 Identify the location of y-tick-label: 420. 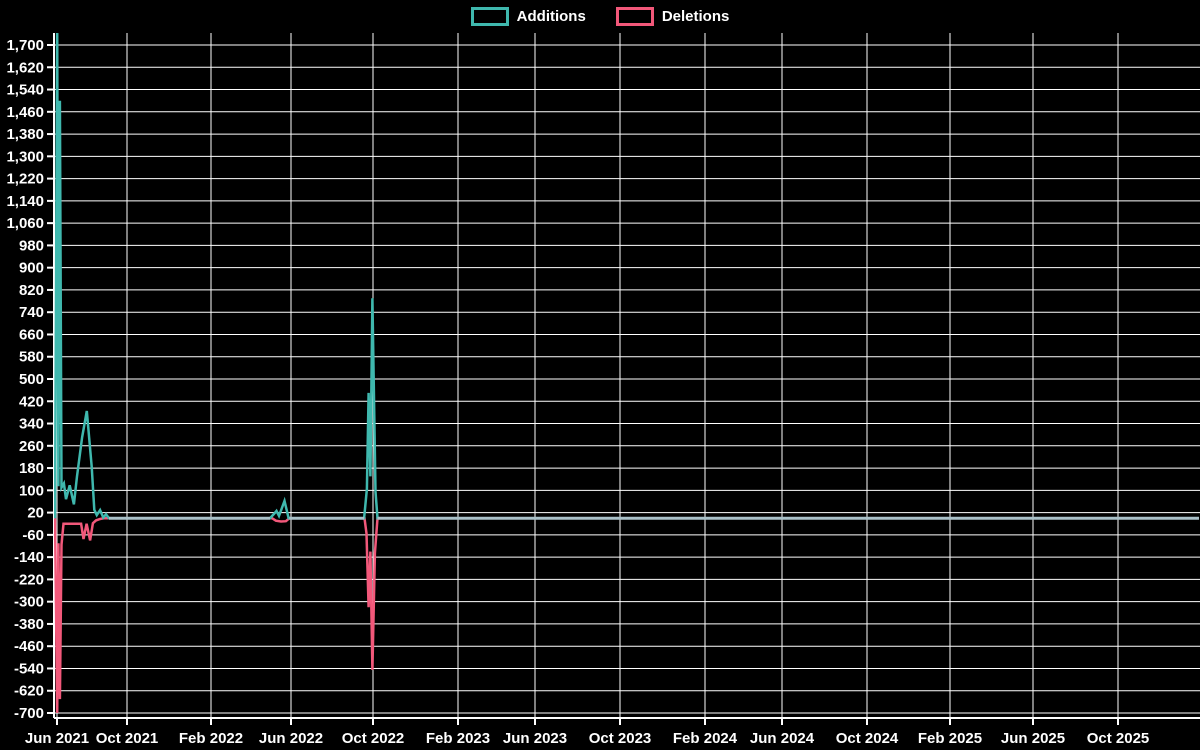
(31, 401).